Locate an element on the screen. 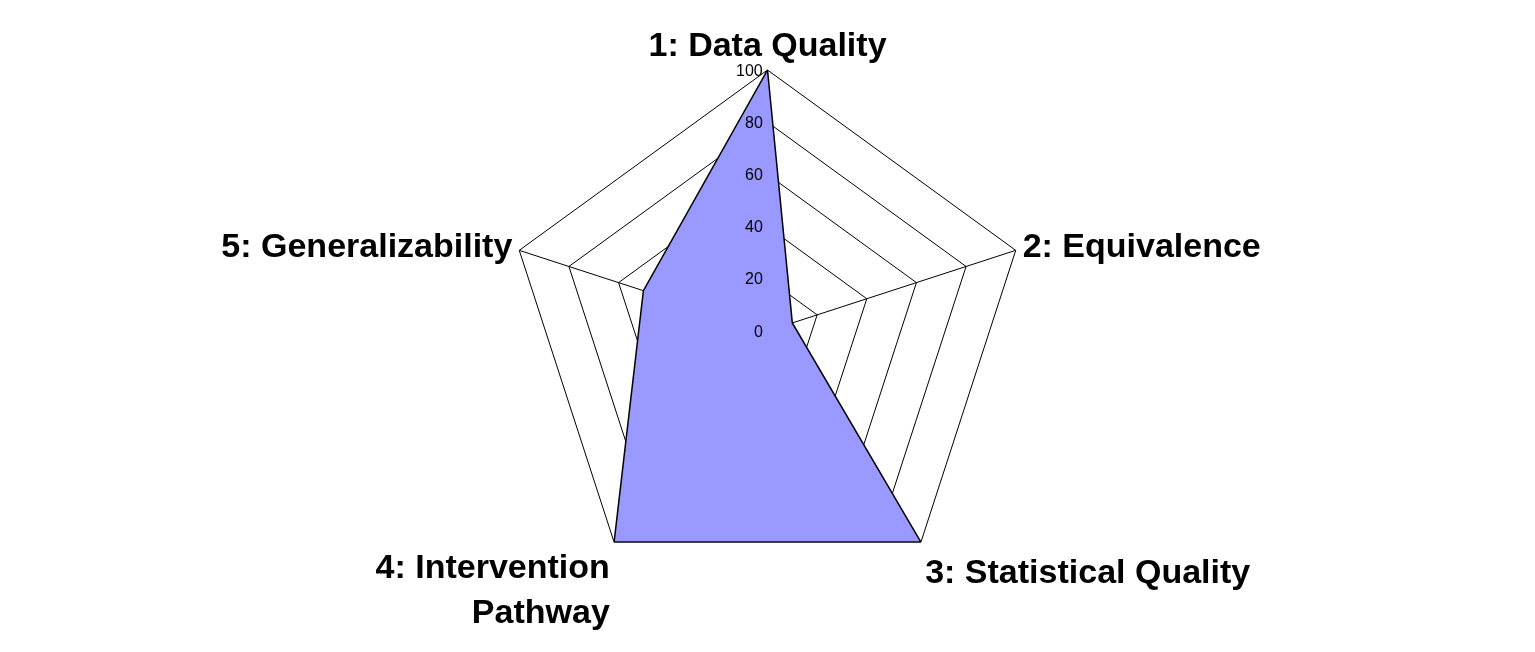  spoke-label: 4: Intervention Pathway is located at coordinates (492, 588).